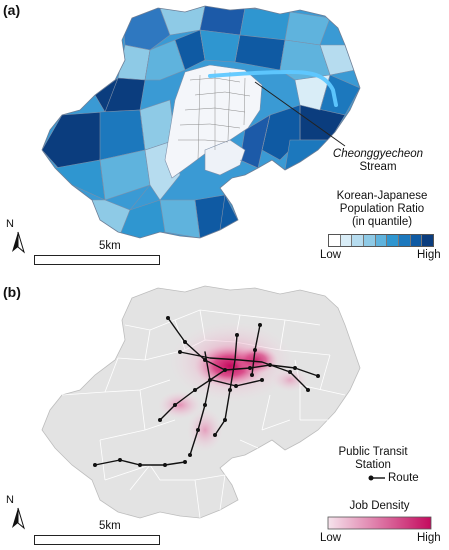 The image size is (449, 550). I want to click on legend-a-color-bar, so click(381, 240).